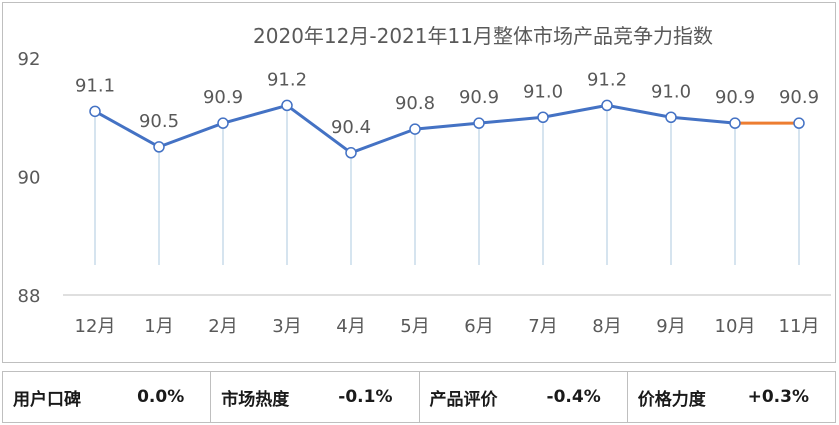  I want to click on y-tick-label: 90, so click(29, 178).